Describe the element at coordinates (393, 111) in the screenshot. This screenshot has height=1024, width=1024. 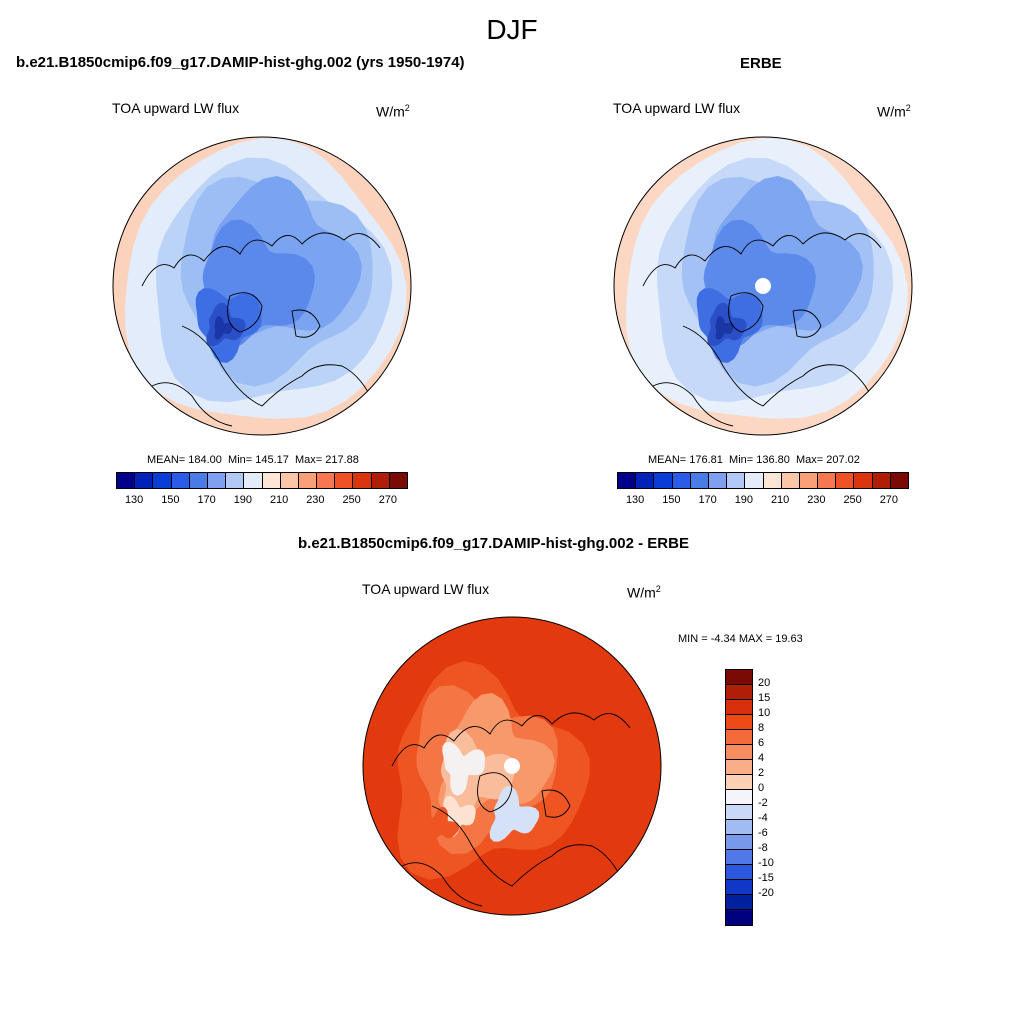
I see `panel-model-units: W/m2` at that location.